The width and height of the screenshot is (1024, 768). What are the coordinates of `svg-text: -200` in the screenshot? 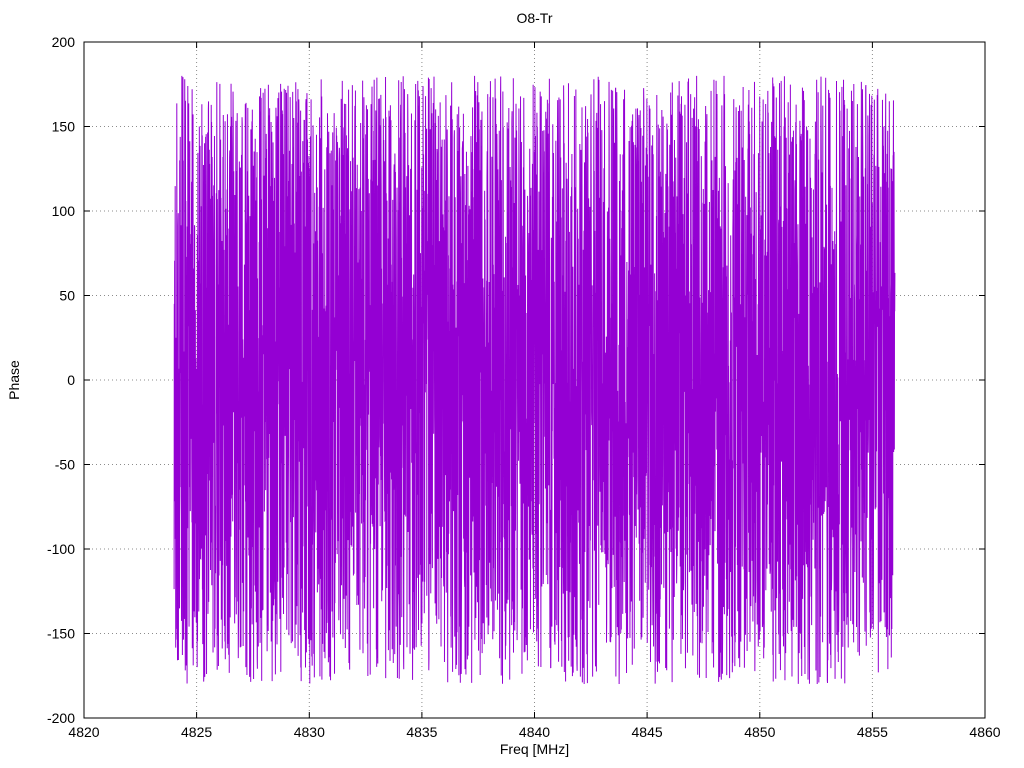 It's located at (61, 718).